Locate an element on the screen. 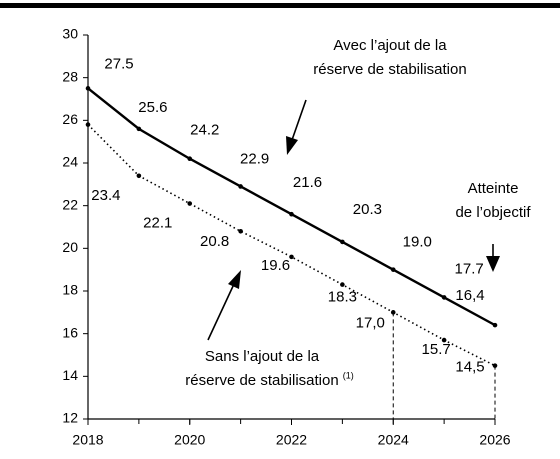 Image resolution: width=560 pixels, height=459 pixels. value-label: 14,5 is located at coordinates (469, 367).